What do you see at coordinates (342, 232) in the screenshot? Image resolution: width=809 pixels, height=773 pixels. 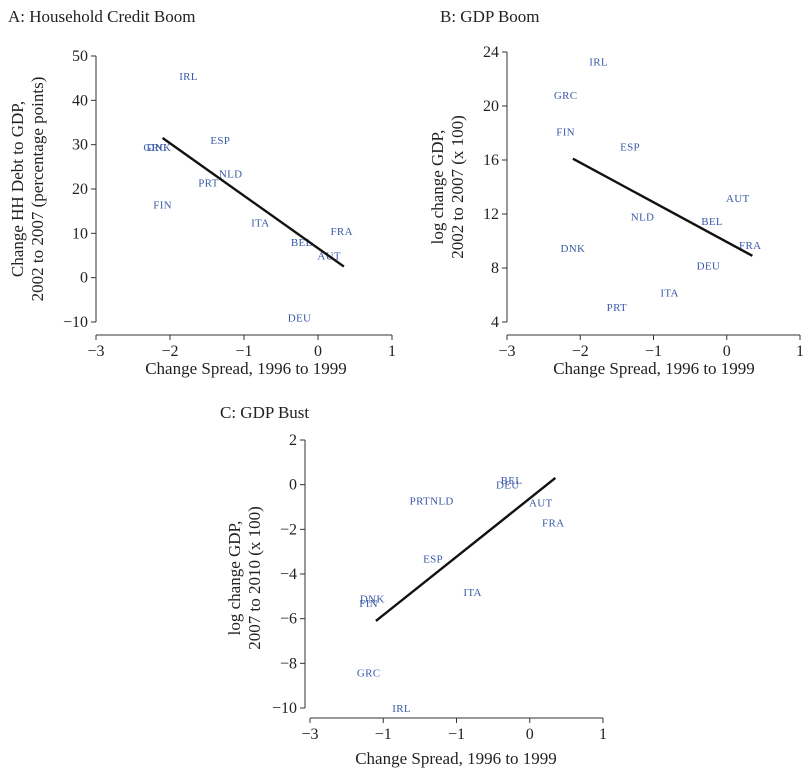 I see `panel-a-point-fra: FRA` at bounding box center [342, 232].